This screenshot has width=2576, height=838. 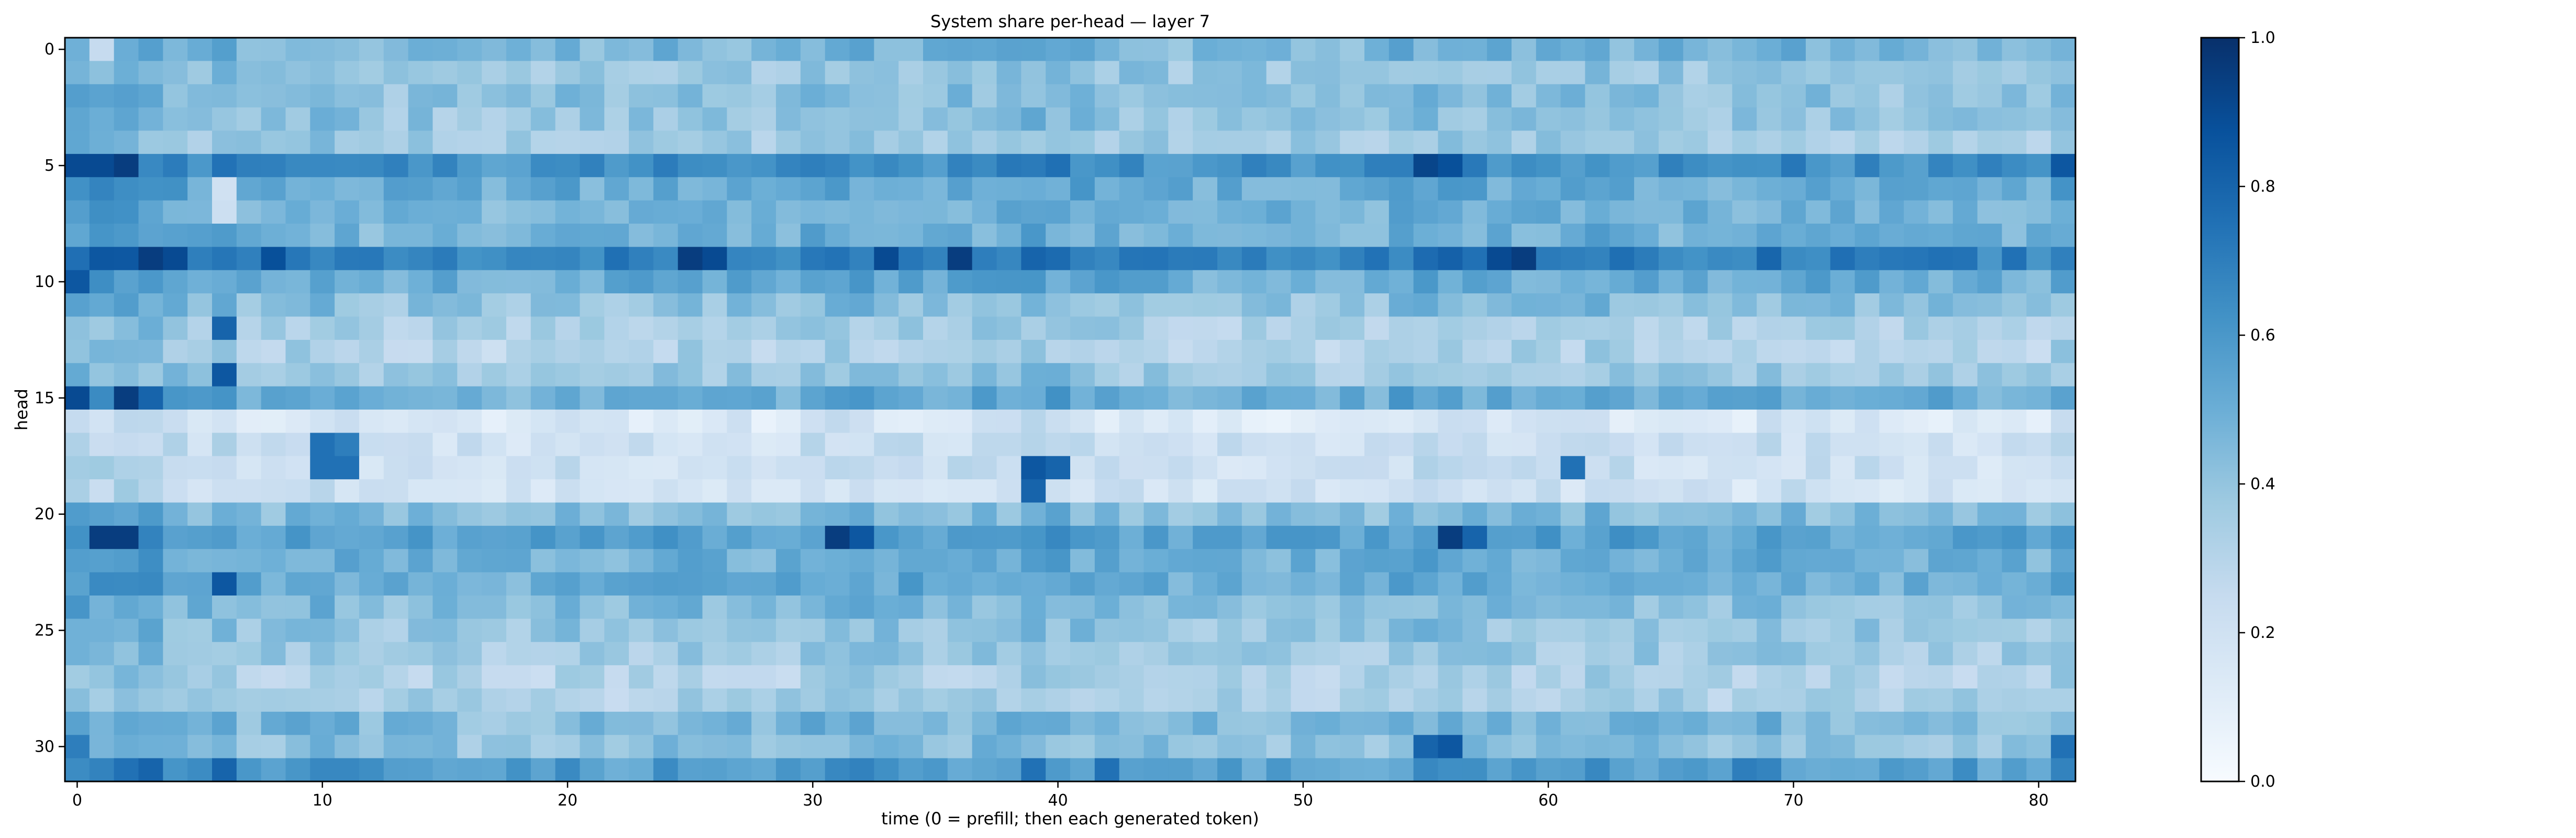 I want to click on x-tick-label: 60, so click(x=1548, y=800).